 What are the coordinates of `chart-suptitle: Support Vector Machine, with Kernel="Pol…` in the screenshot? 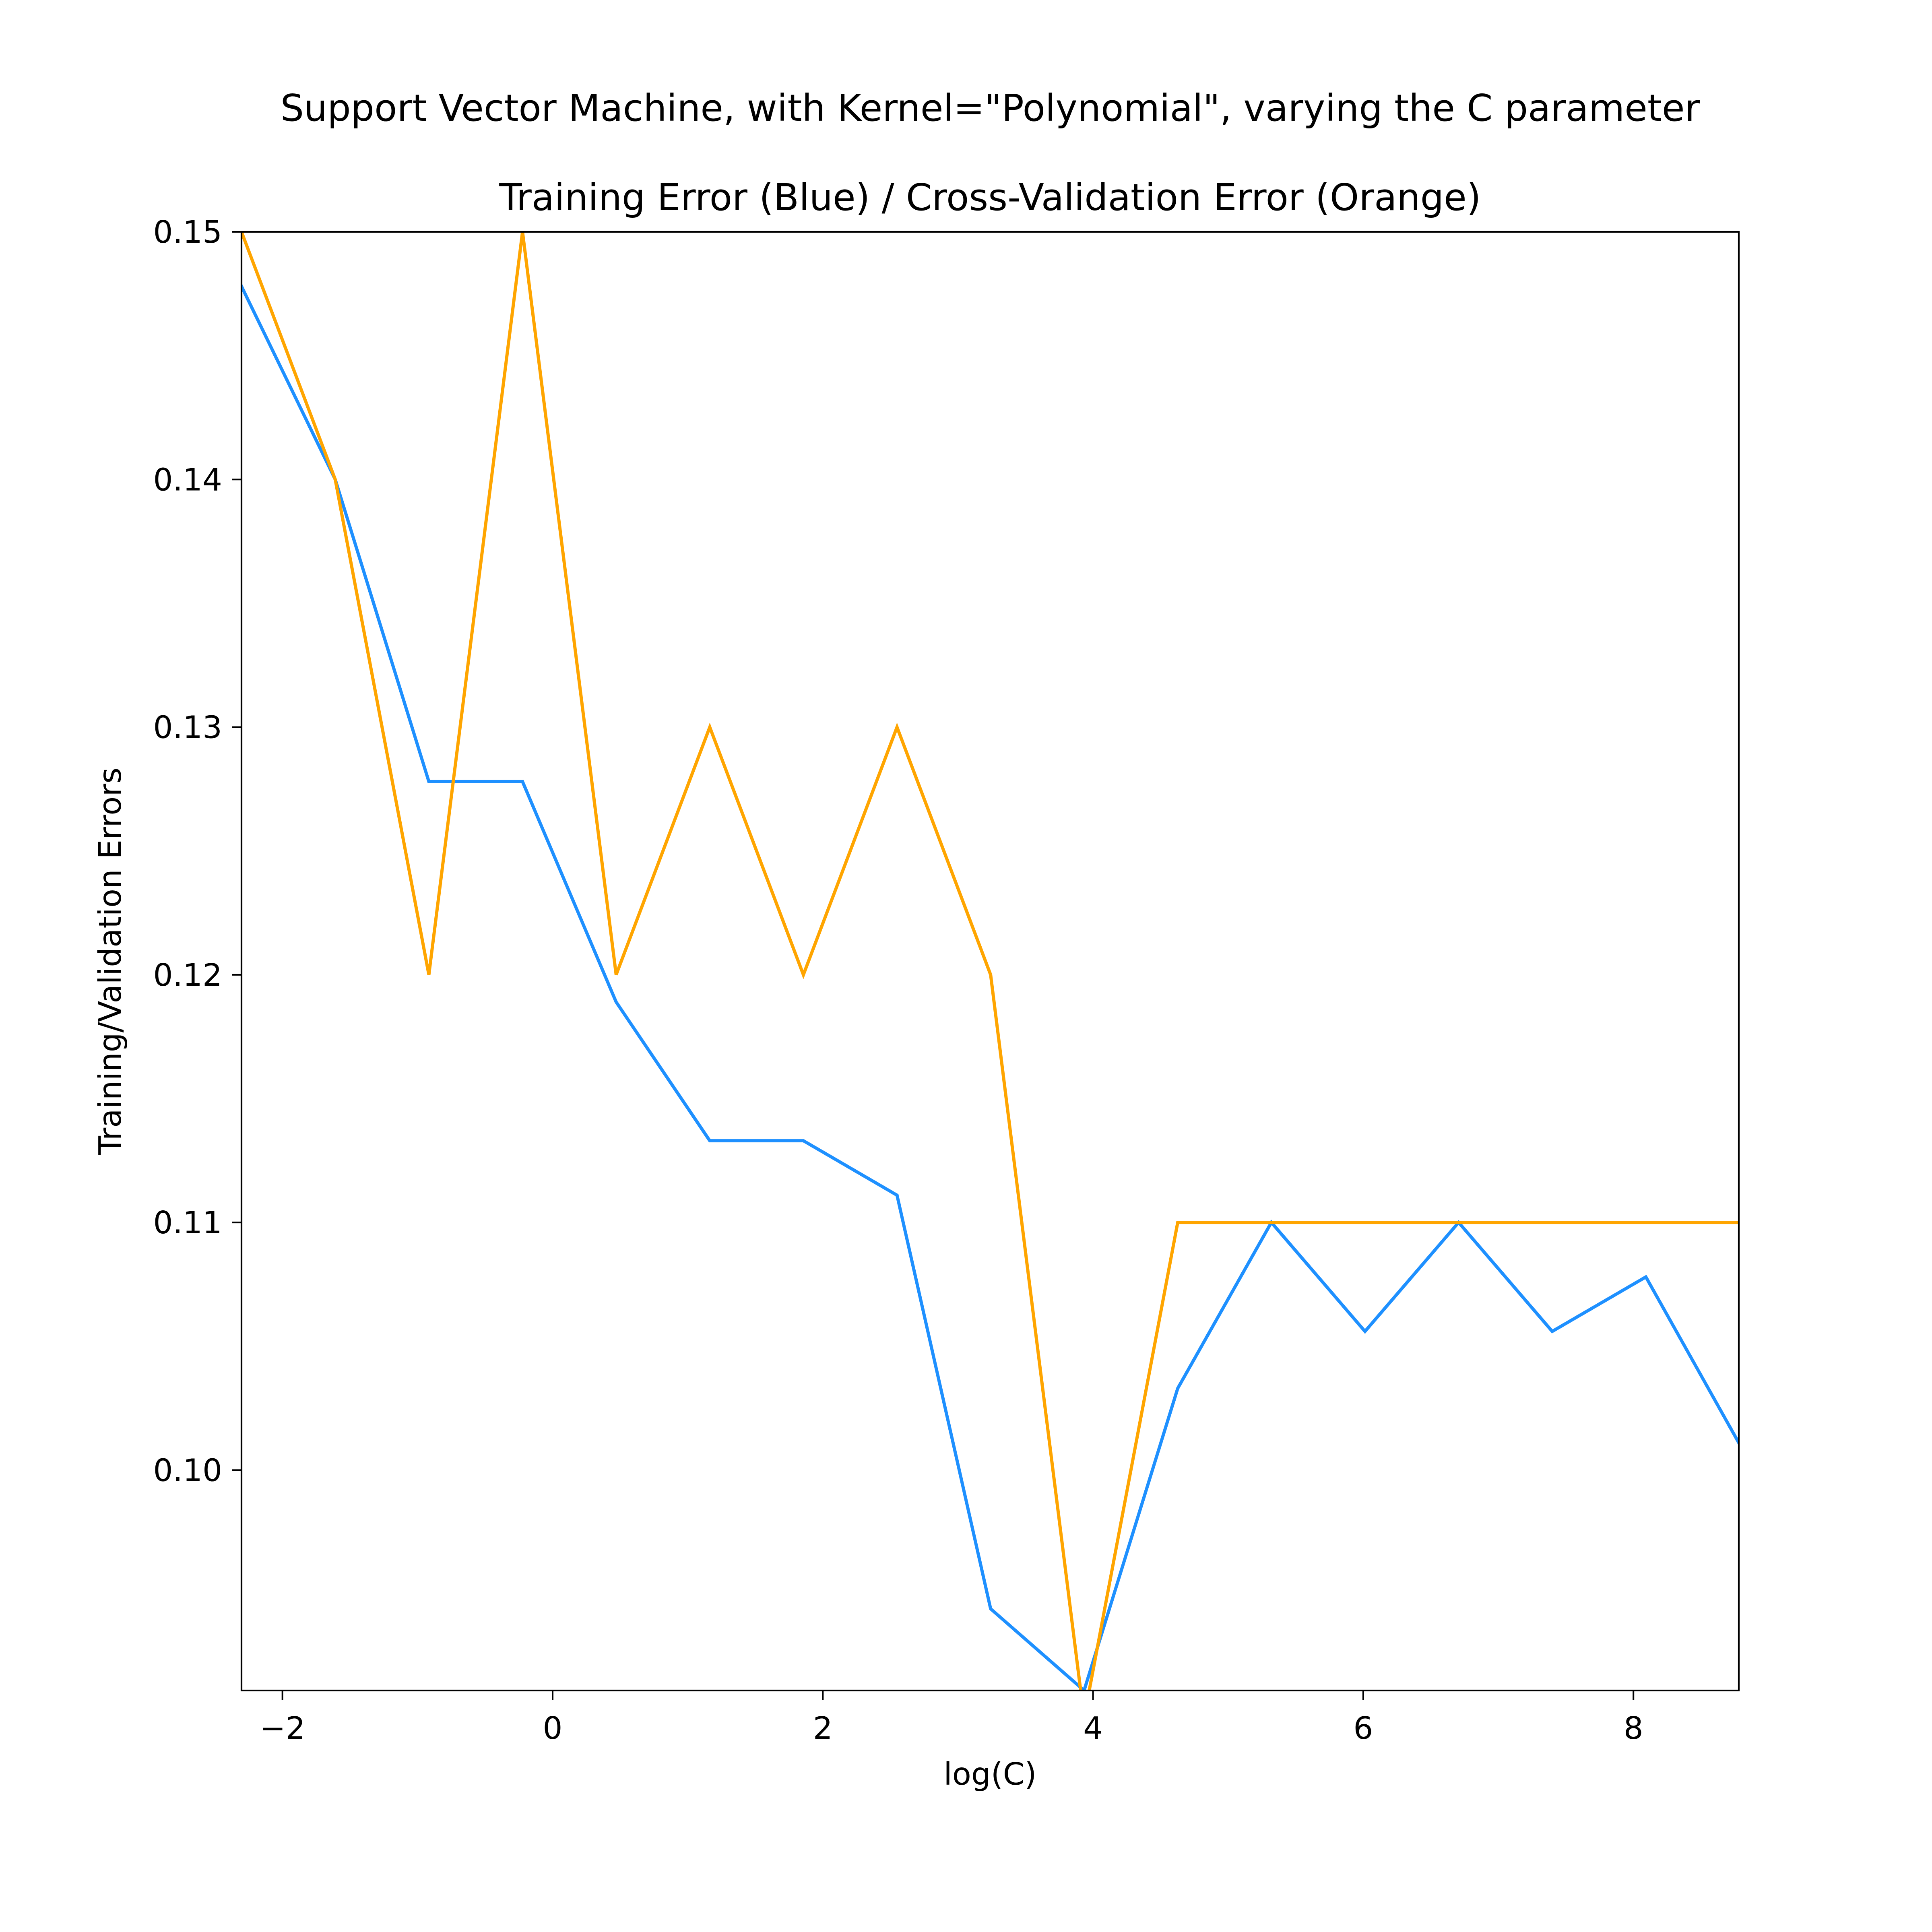 It's located at (990, 108).